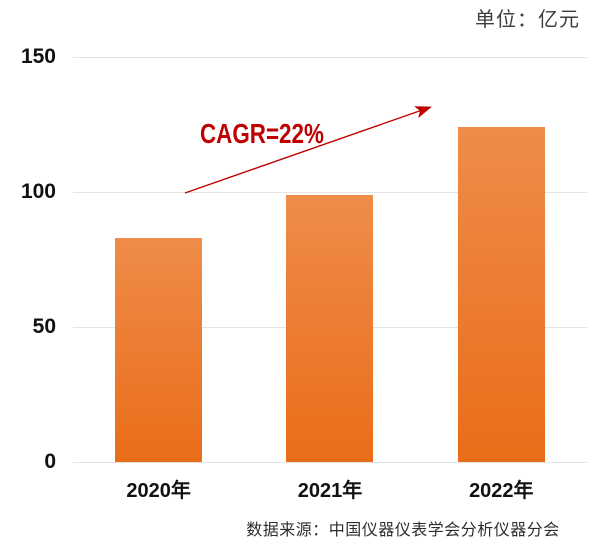 The width and height of the screenshot is (600, 549). Describe the element at coordinates (330, 491) in the screenshot. I see `x-label-2021年: 2021年` at that location.